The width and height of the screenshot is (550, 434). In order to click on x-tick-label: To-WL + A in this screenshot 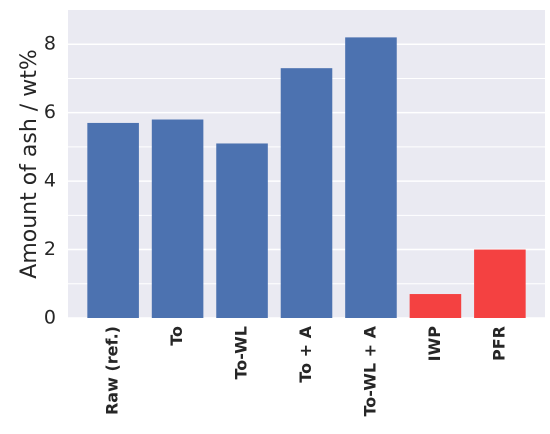, I will do `click(369, 370)`.